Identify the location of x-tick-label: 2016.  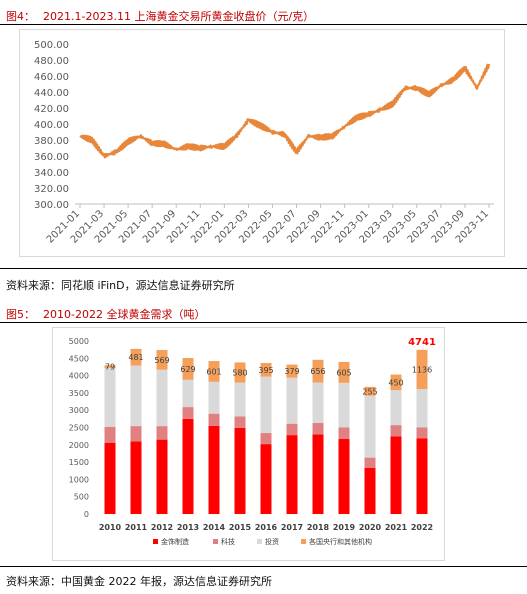
(266, 527).